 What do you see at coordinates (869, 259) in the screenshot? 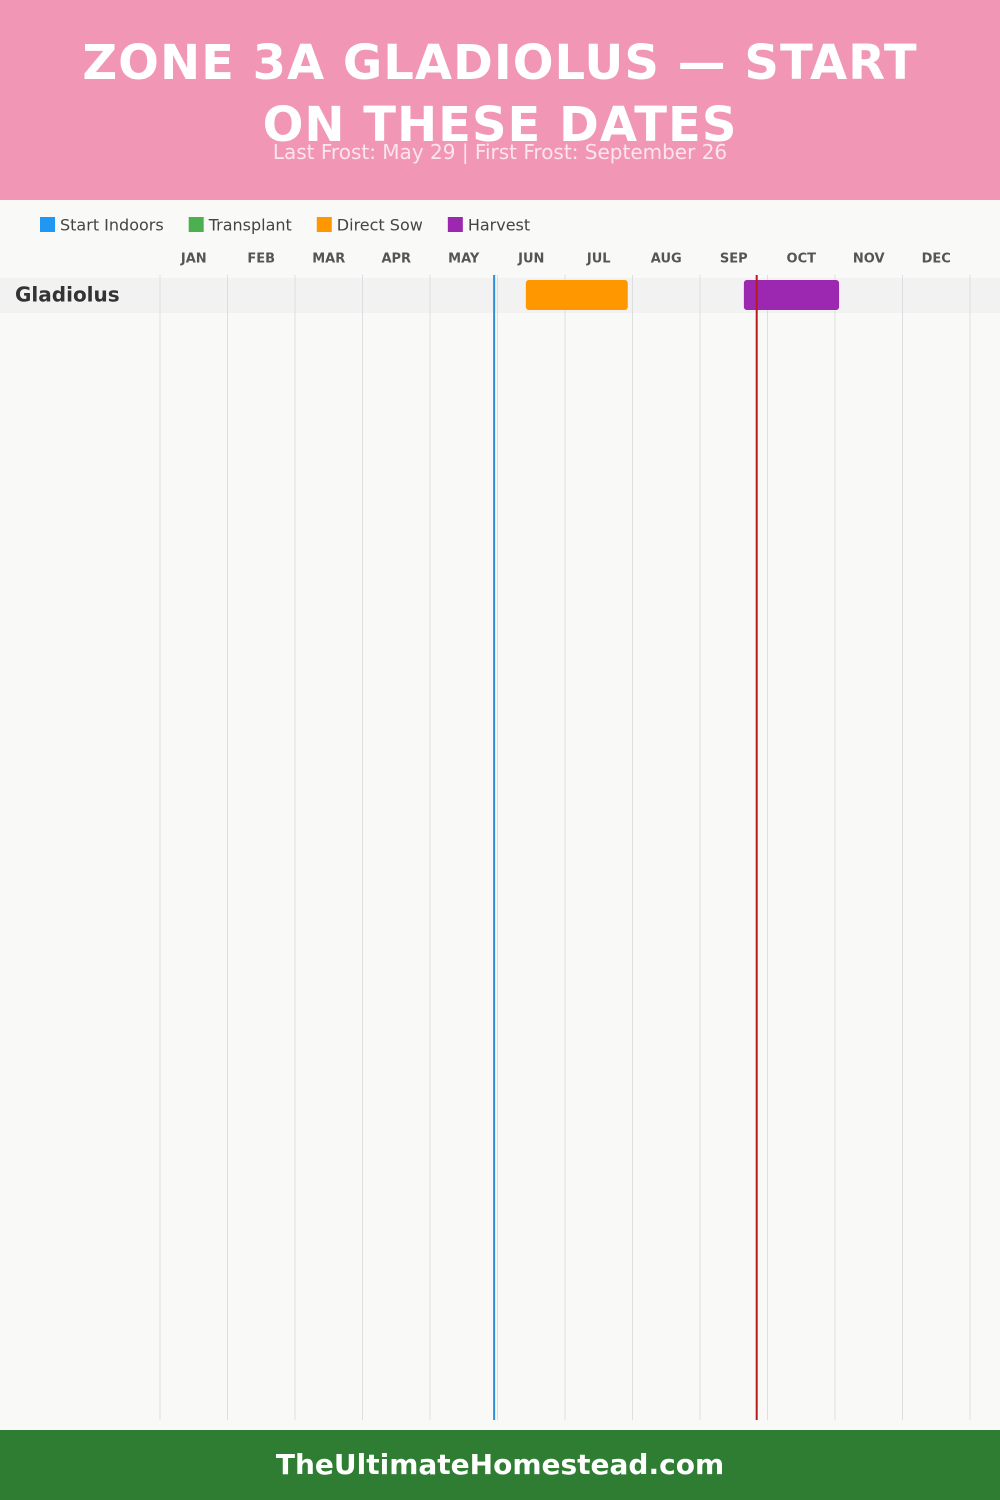
I see `month-label: NOV` at bounding box center [869, 259].